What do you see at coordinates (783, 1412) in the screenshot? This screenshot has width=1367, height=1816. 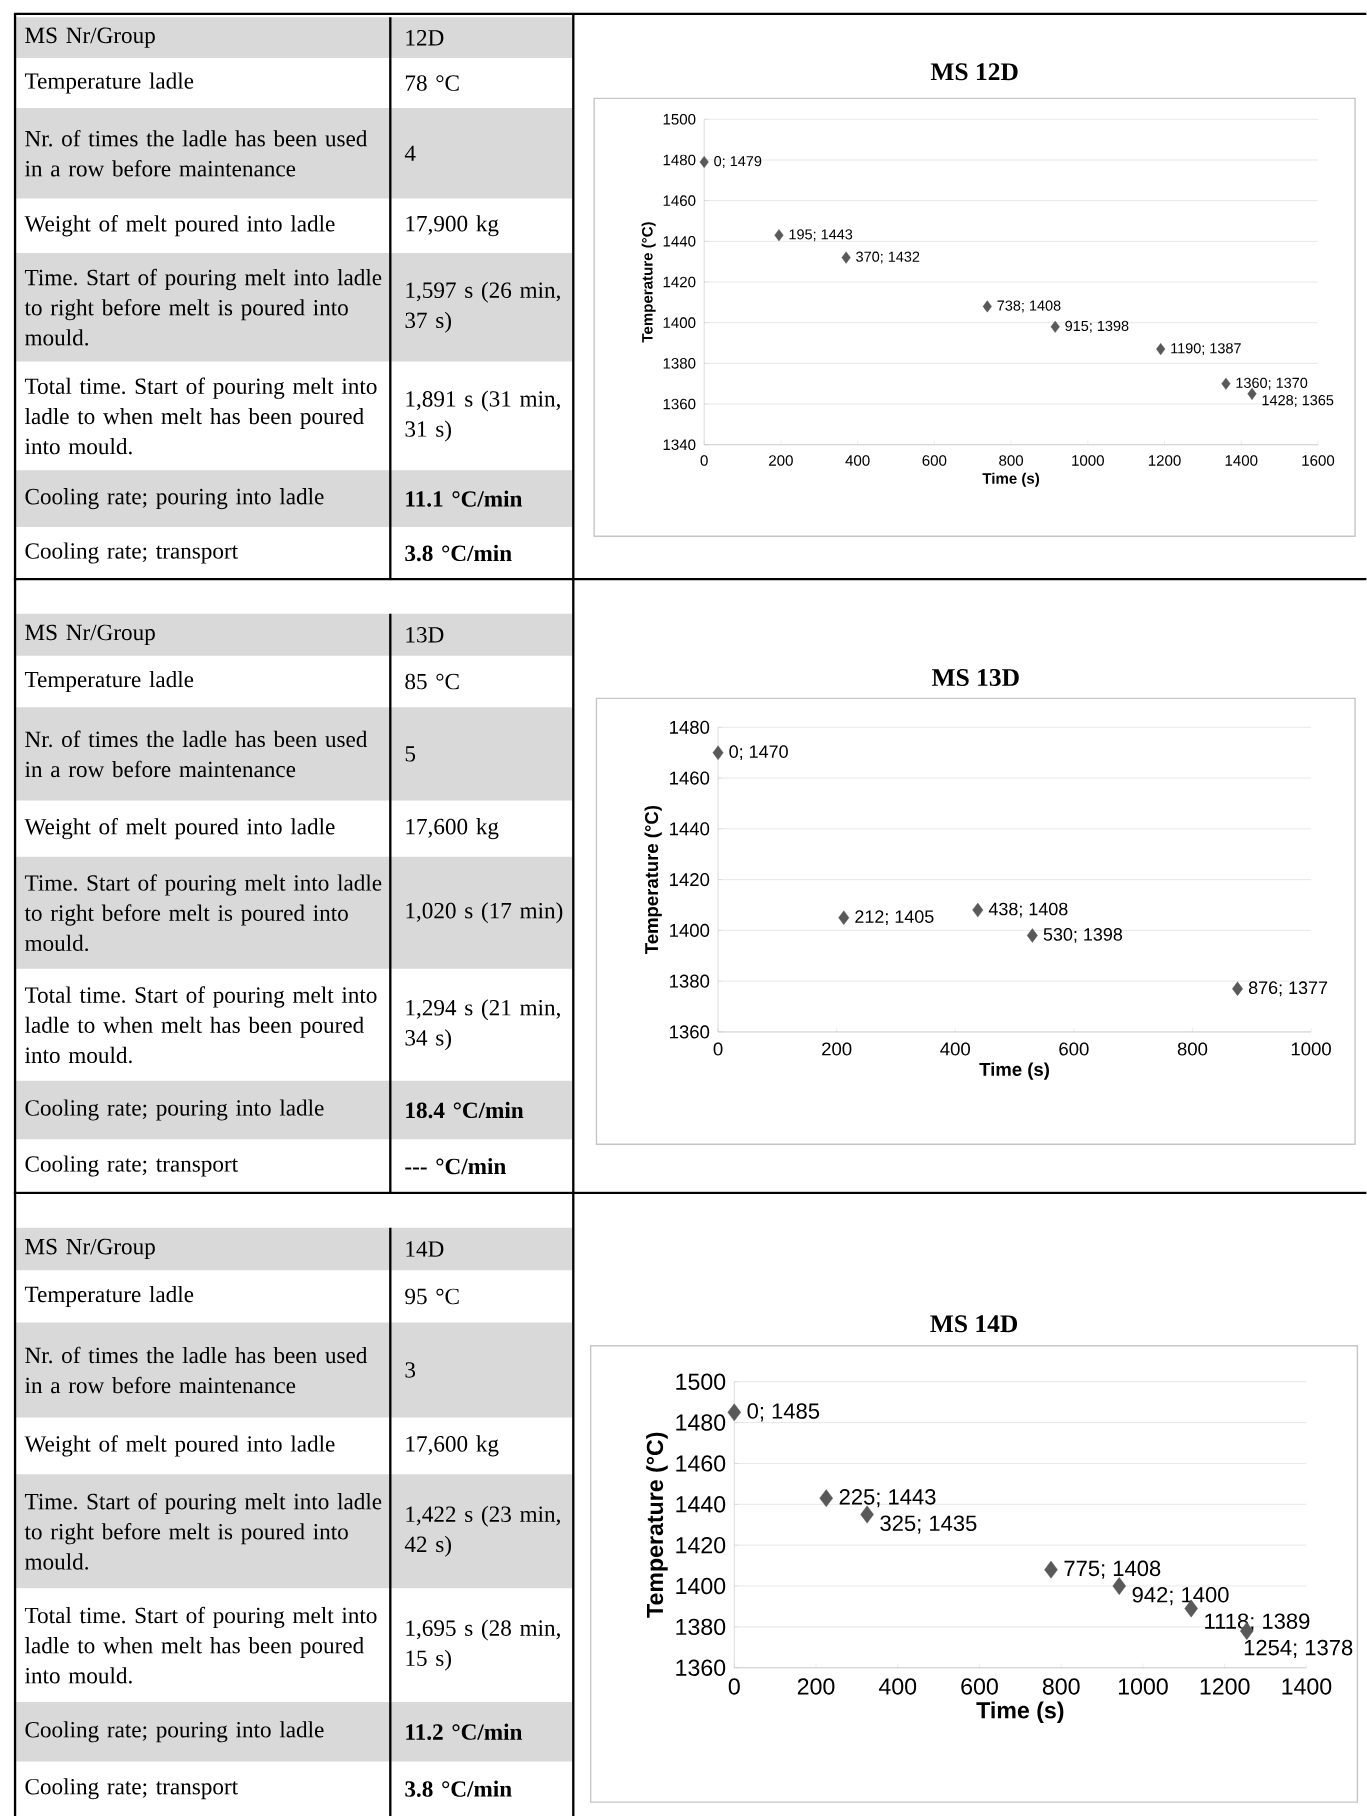 I see `data-label: 0; 1485` at bounding box center [783, 1412].